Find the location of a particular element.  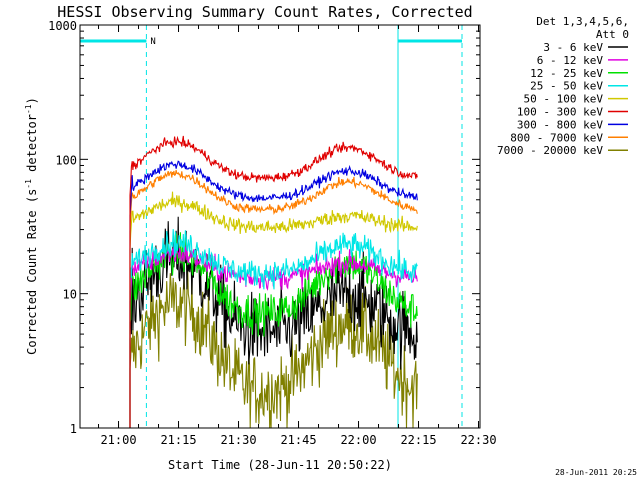

legend-entry-label: 6 - 12 keV is located at coordinates (570, 60).